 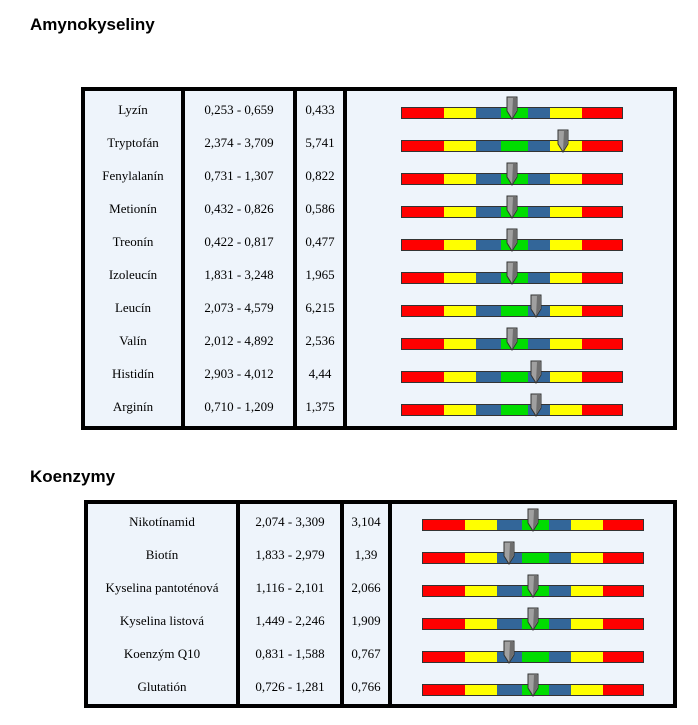 I want to click on section-title-amynokyseliny: Amynokyseliny, so click(x=92, y=24).